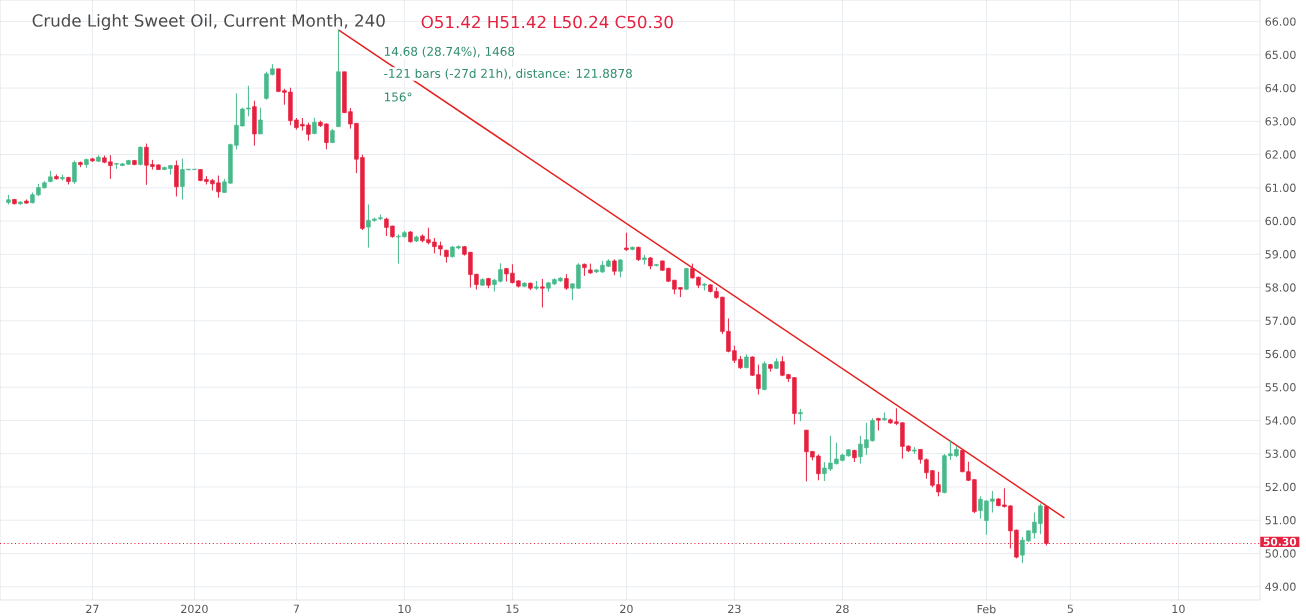 The height and width of the screenshot is (616, 1306). What do you see at coordinates (1070, 608) in the screenshot?
I see `x-tick-label: 5` at bounding box center [1070, 608].